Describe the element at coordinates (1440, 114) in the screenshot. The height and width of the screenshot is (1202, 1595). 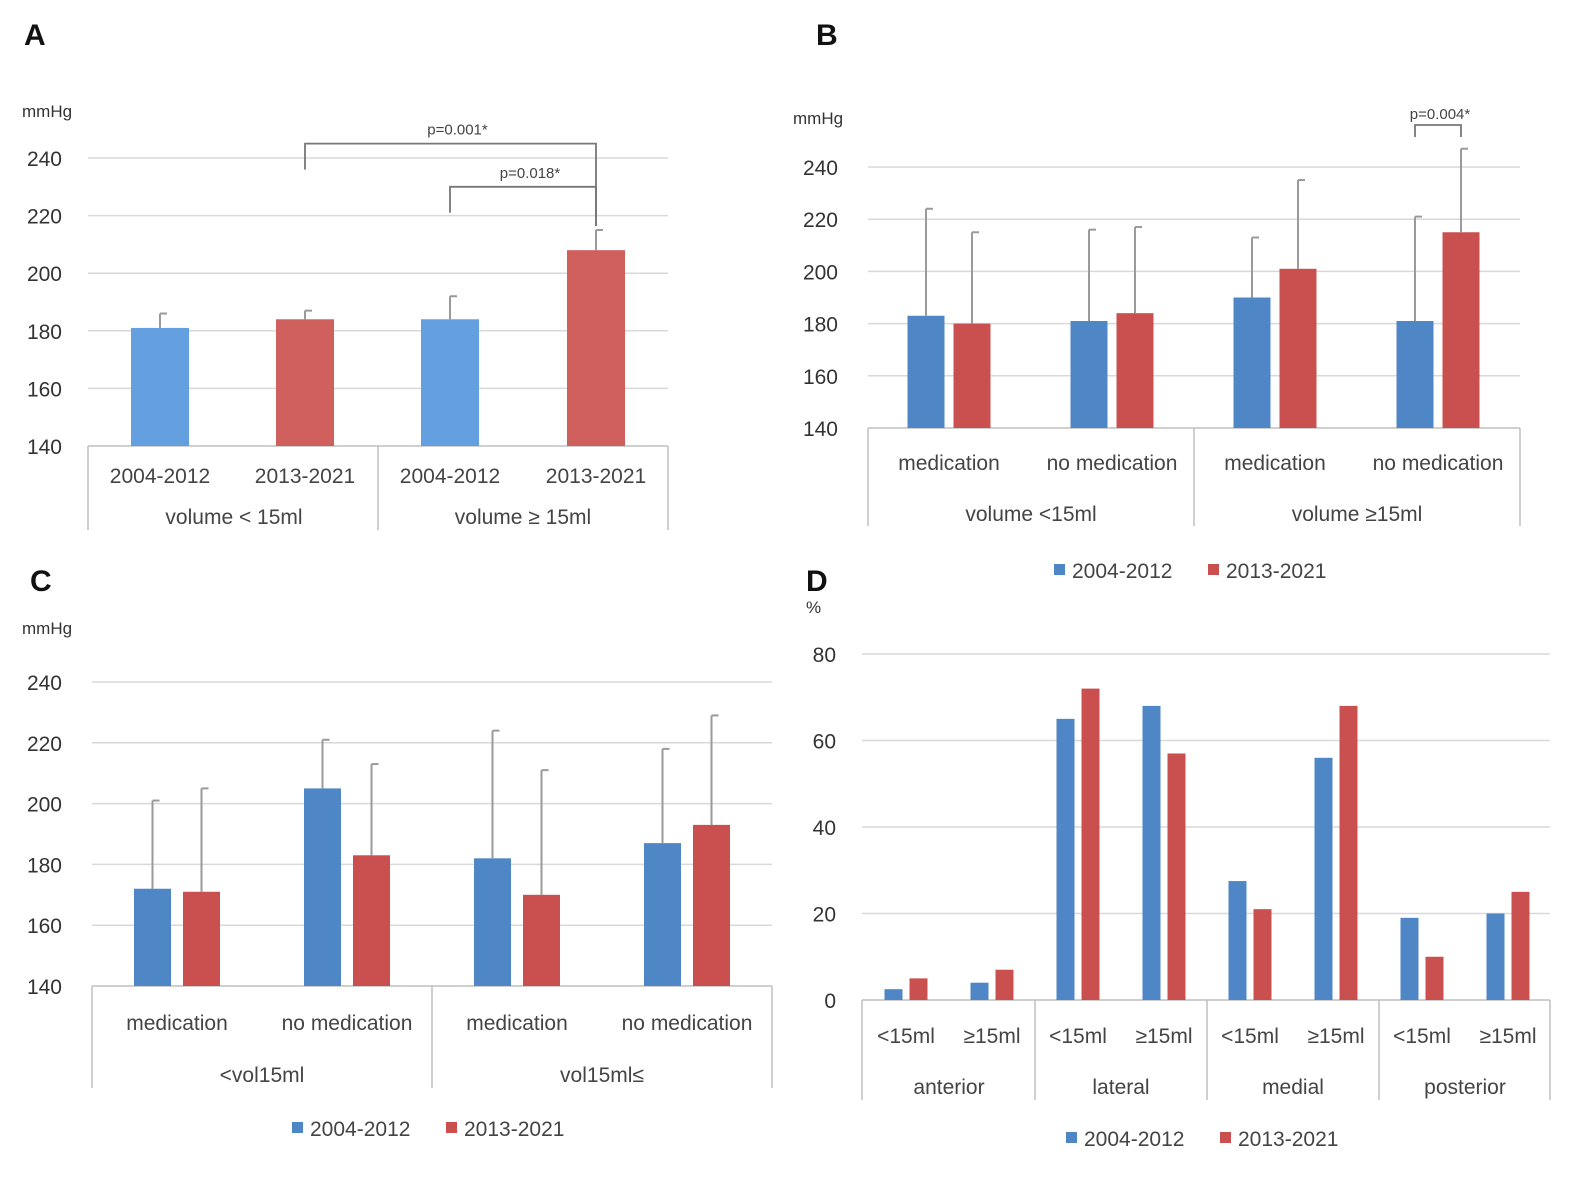
I see `p-value-label: p=0.004*` at that location.